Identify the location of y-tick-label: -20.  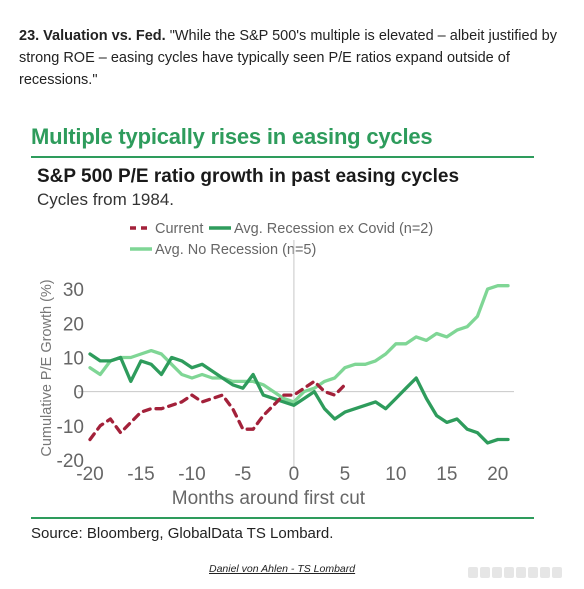
(70, 461).